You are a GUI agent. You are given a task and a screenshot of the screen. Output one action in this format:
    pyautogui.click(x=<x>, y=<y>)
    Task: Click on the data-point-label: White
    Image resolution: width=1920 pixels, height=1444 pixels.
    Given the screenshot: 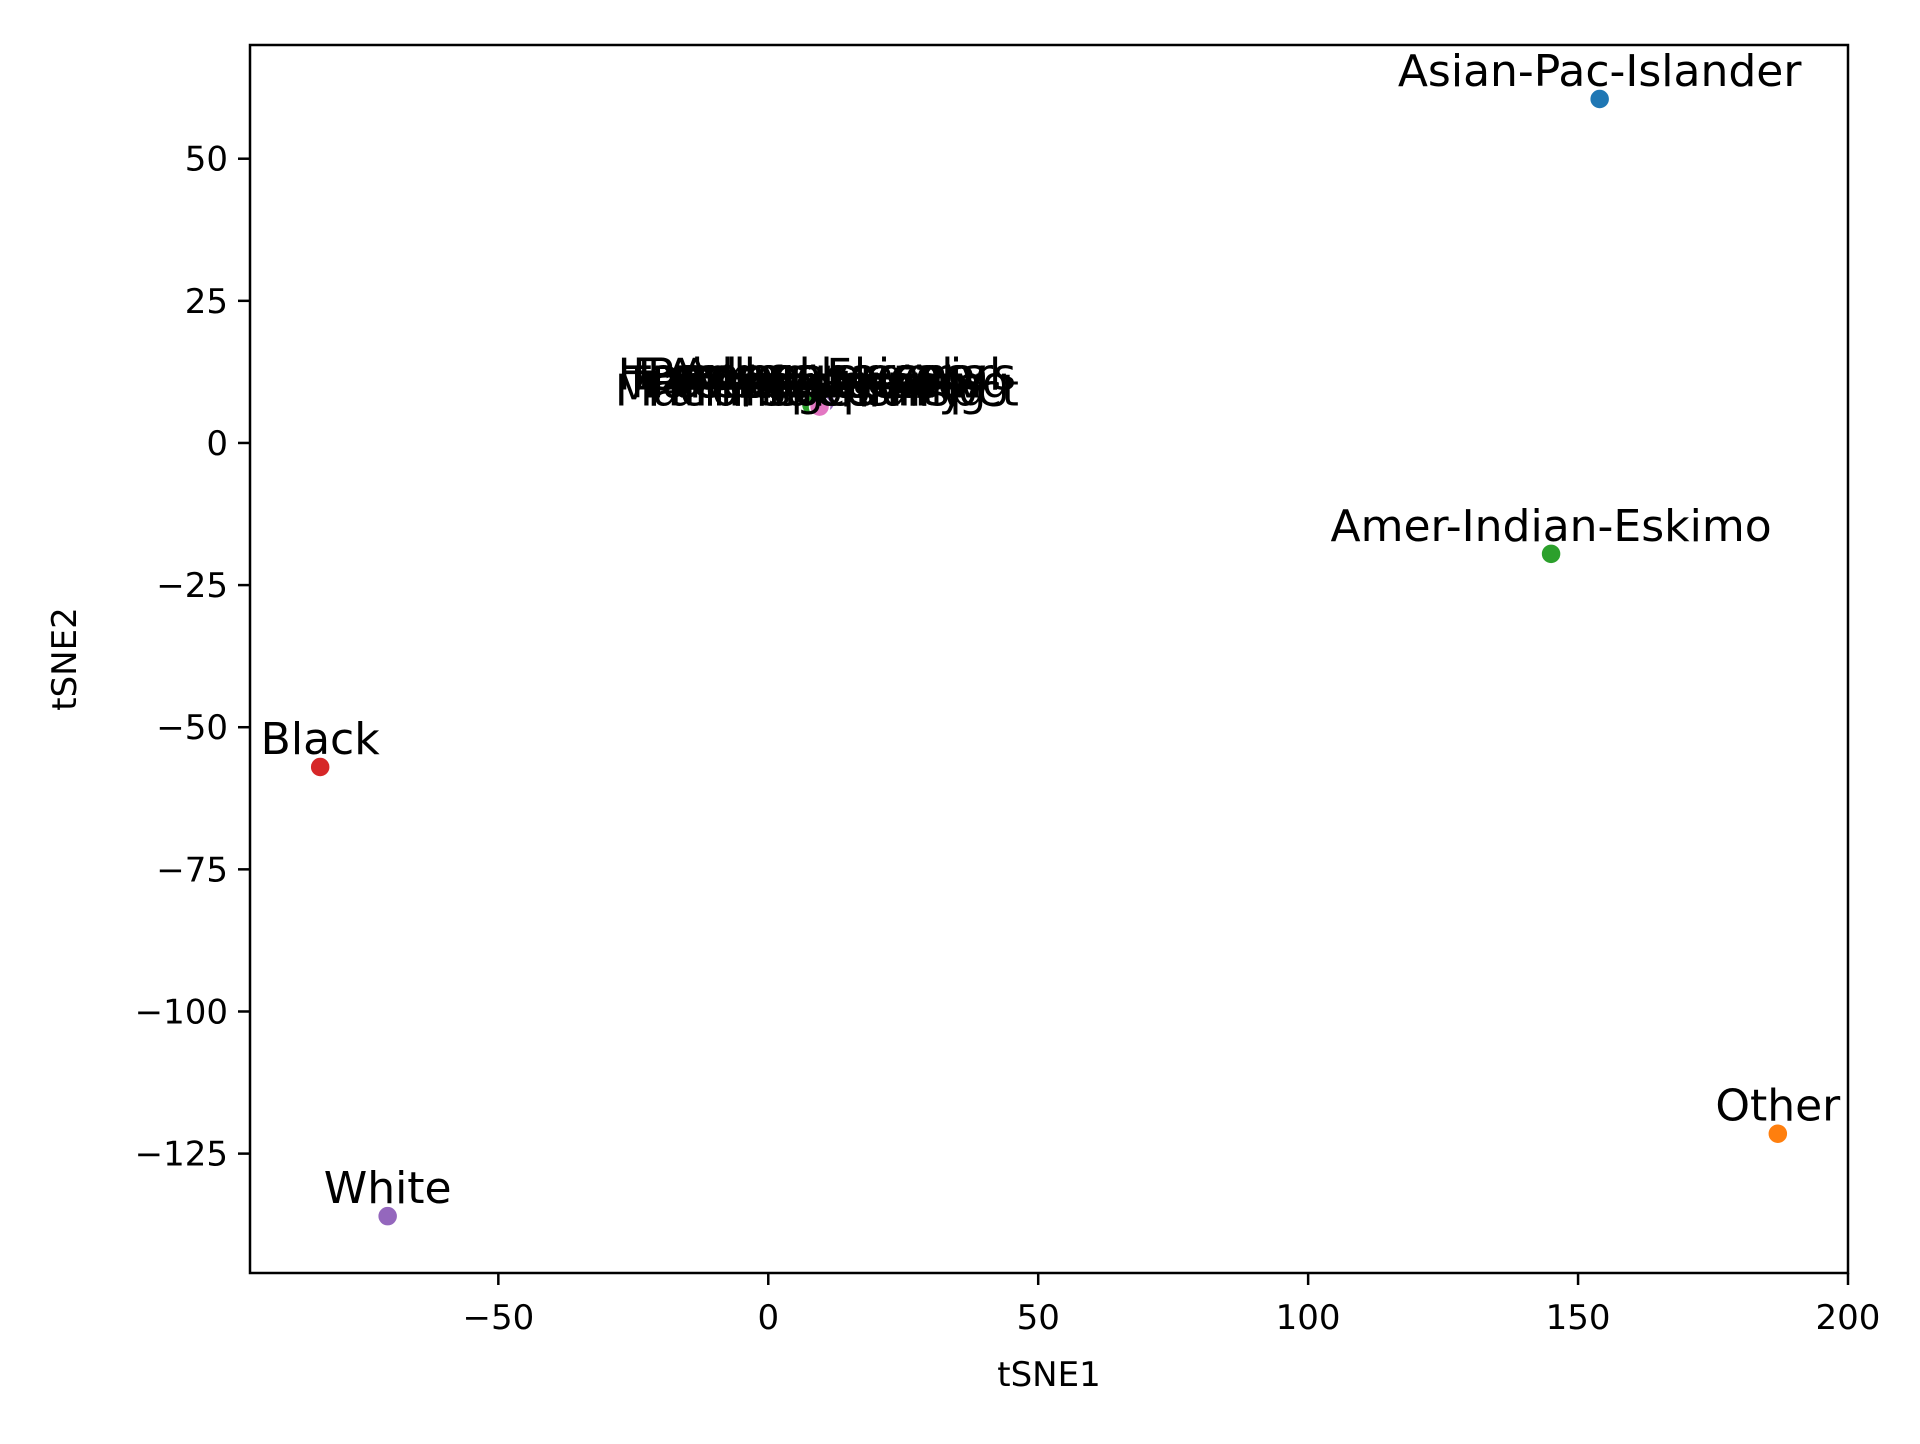 What is the action you would take?
    pyautogui.click(x=388, y=1188)
    